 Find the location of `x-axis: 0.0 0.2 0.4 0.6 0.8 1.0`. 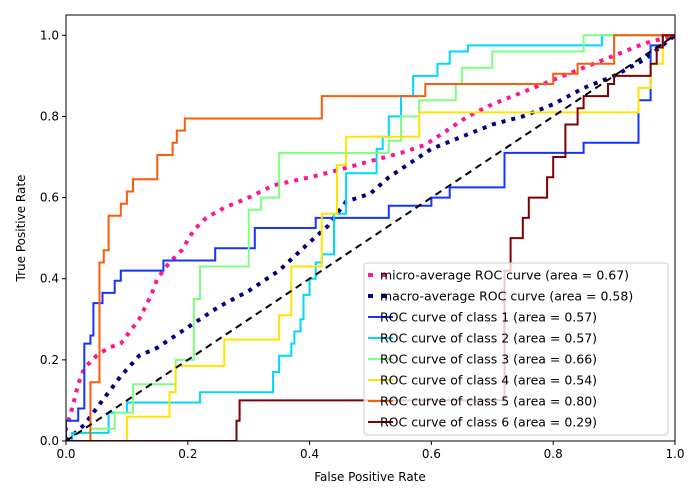

x-axis: 0.0 0.2 0.4 0.6 0.8 1.0 is located at coordinates (370, 451).